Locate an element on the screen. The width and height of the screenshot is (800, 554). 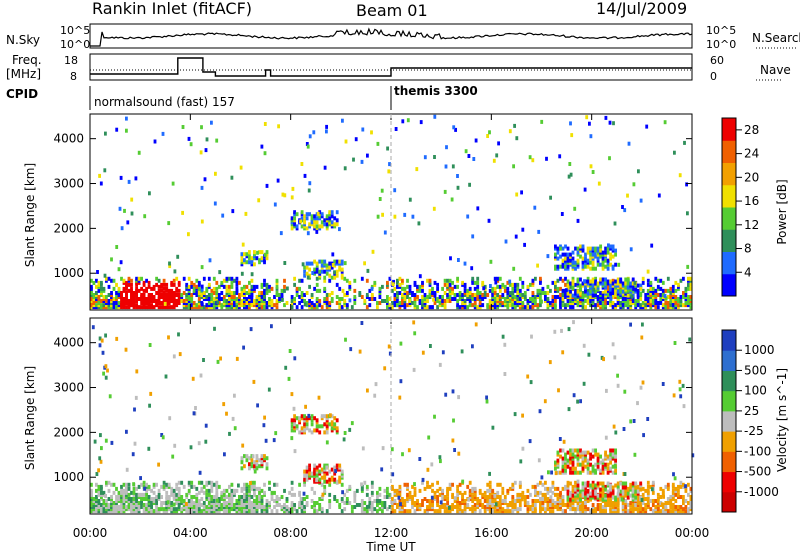
nave-tick-top: 60 is located at coordinates (717, 60).